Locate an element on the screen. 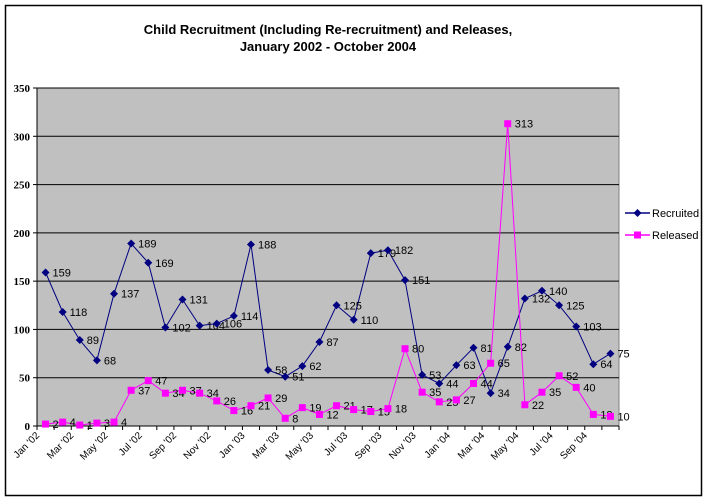 The image size is (707, 502). data-label: 8 is located at coordinates (295, 419).